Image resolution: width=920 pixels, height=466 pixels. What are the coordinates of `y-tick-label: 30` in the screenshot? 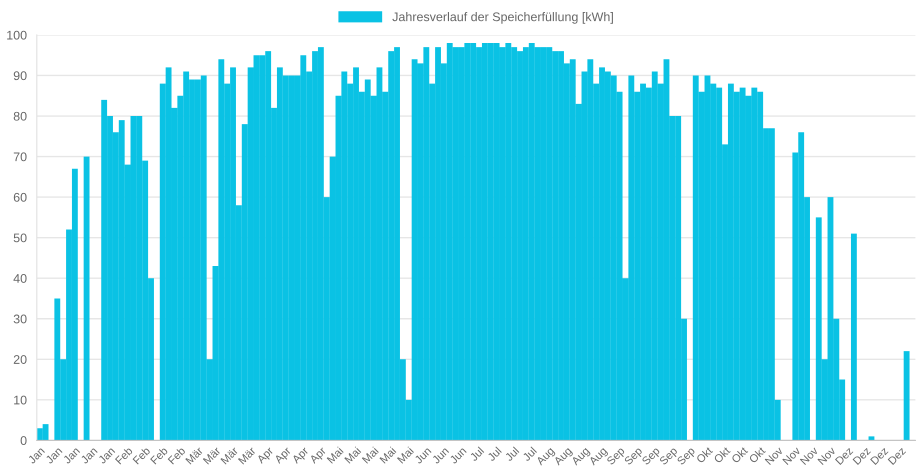 It's located at (20, 319).